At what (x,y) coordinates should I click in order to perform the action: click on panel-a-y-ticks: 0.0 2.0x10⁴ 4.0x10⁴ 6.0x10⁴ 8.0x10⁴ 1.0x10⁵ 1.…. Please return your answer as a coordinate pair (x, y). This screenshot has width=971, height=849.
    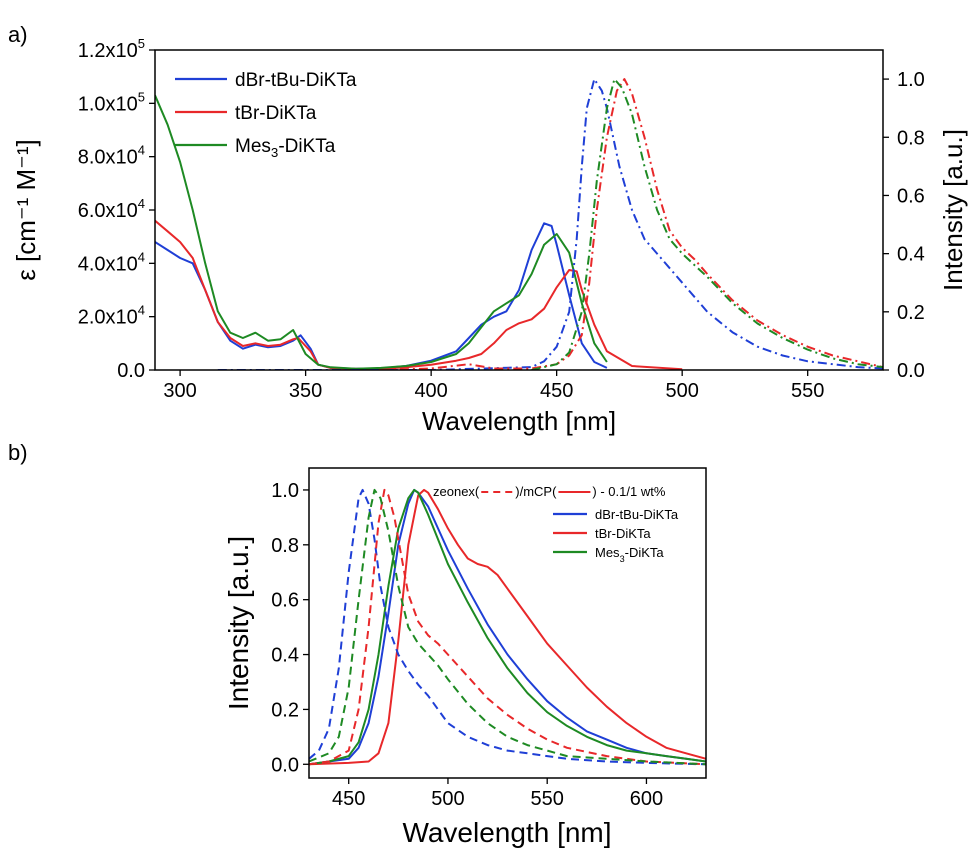
    Looking at the image, I should click on (116, 209).